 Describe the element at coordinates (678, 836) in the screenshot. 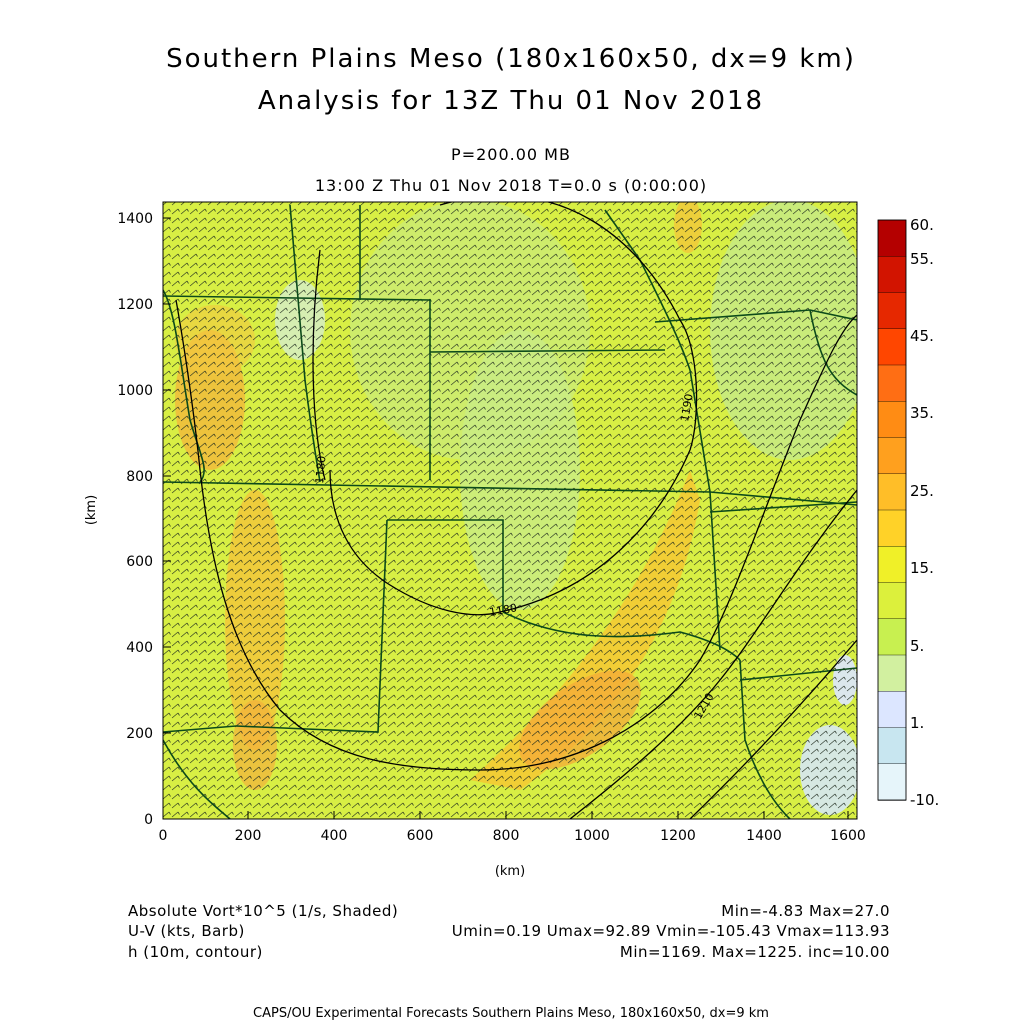

I see `x-tick-label: 1200` at that location.